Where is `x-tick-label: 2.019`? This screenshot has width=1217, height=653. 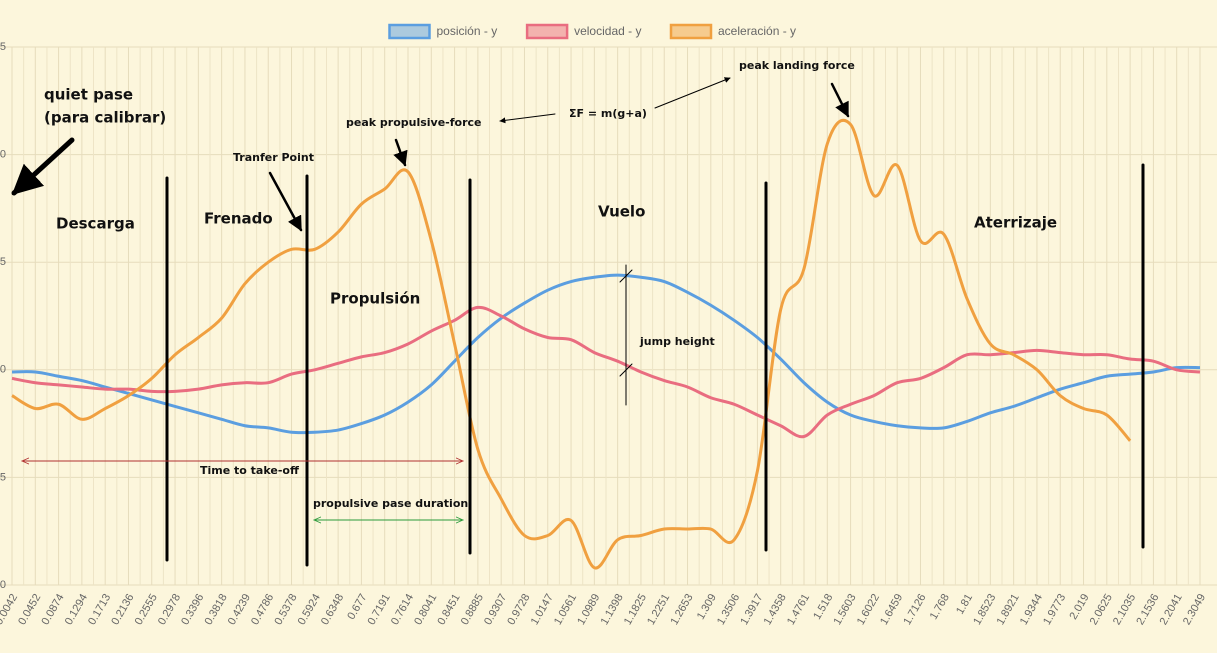
x-tick-label: 2.019 is located at coordinates (1079, 607).